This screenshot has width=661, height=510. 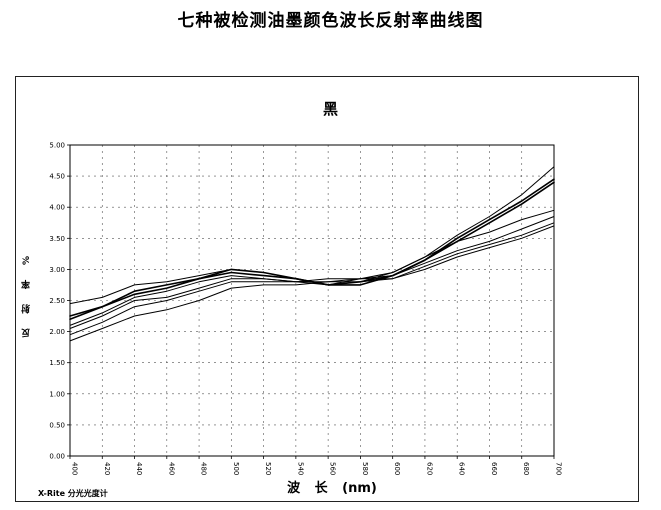 What do you see at coordinates (57, 394) in the screenshot?
I see `y-tick-label: 1.00` at bounding box center [57, 394].